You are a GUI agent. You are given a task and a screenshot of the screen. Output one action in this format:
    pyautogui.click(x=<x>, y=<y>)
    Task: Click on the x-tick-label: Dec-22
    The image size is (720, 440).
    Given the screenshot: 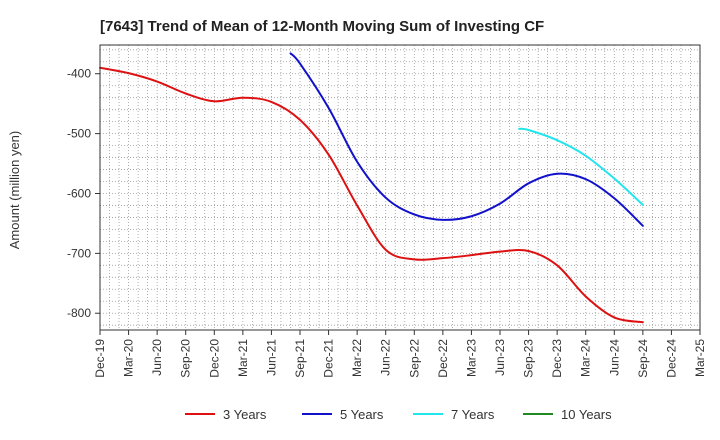 What is the action you would take?
    pyautogui.click(x=443, y=358)
    